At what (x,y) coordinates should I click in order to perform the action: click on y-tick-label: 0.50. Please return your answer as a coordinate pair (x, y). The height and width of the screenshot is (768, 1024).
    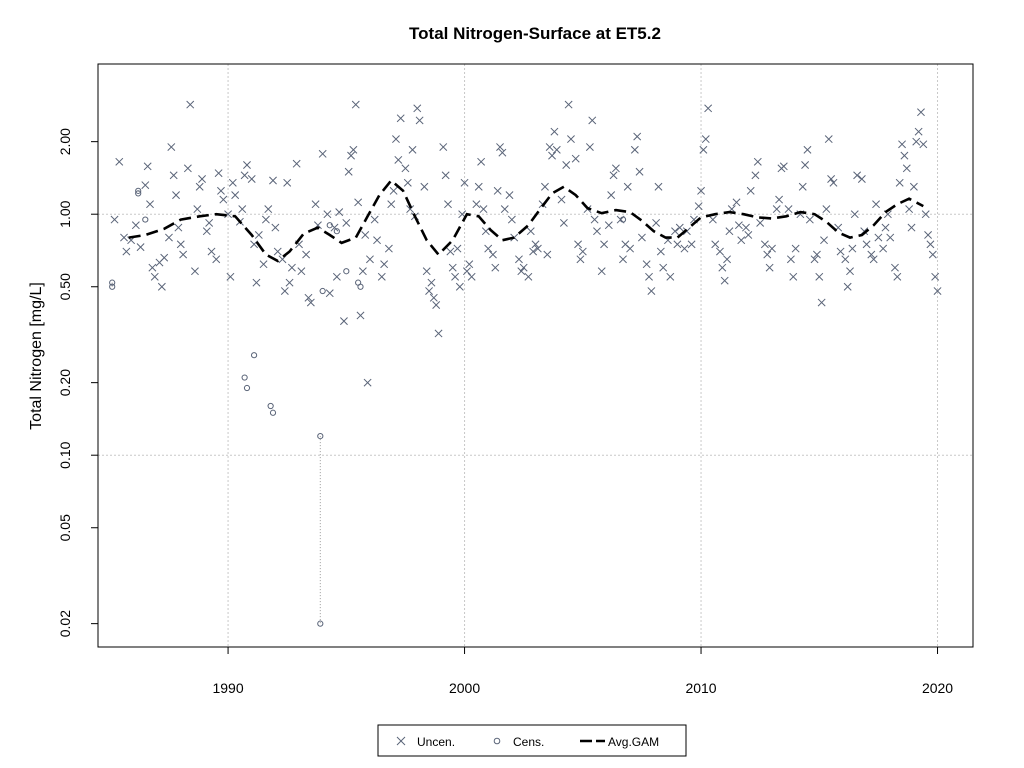
    Looking at the image, I should click on (65, 286).